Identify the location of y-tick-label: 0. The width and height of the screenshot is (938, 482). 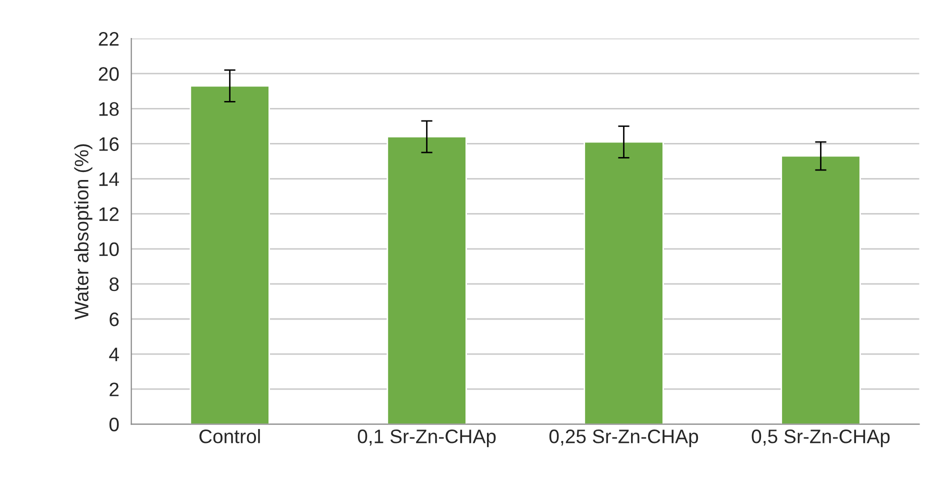
(114, 425).